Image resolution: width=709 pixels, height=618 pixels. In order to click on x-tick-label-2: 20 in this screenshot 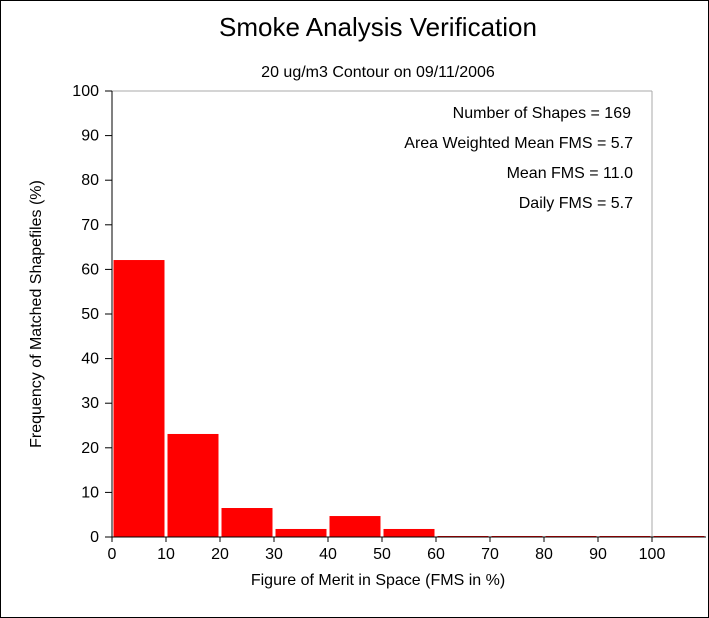, I will do `click(220, 554)`.